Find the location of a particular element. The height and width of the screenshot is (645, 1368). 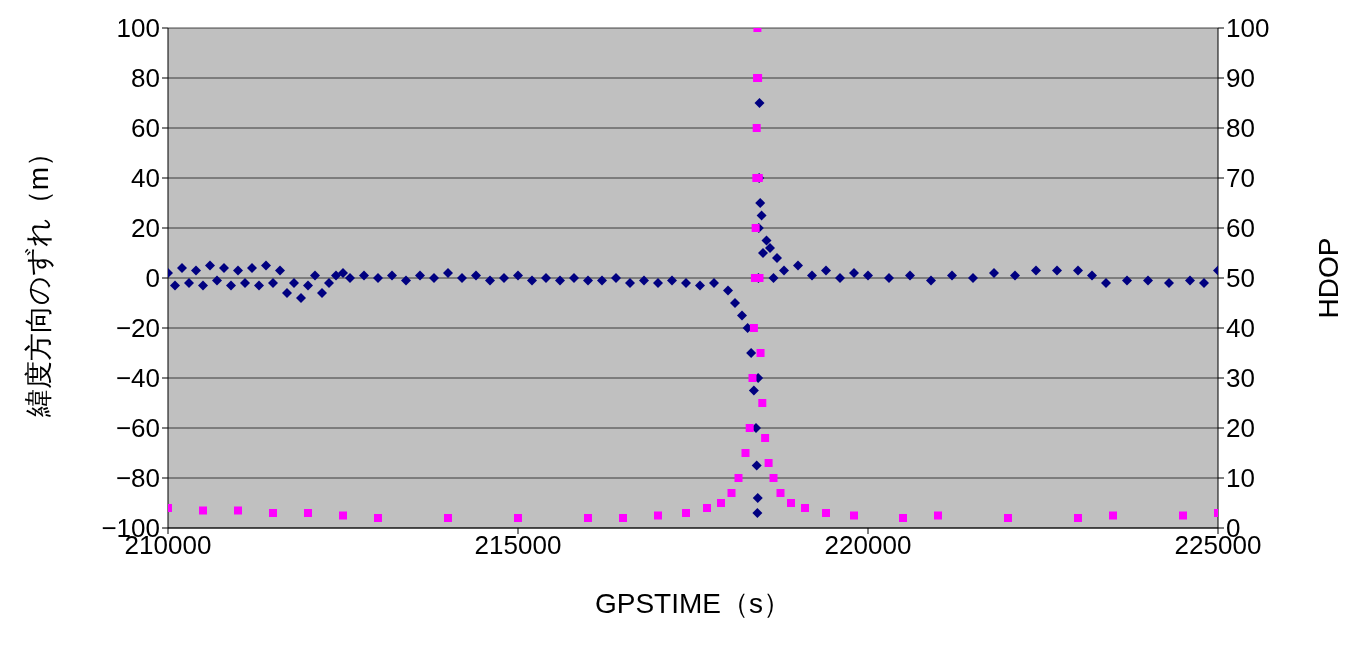

y-tick-label: 100 is located at coordinates (138, 28).